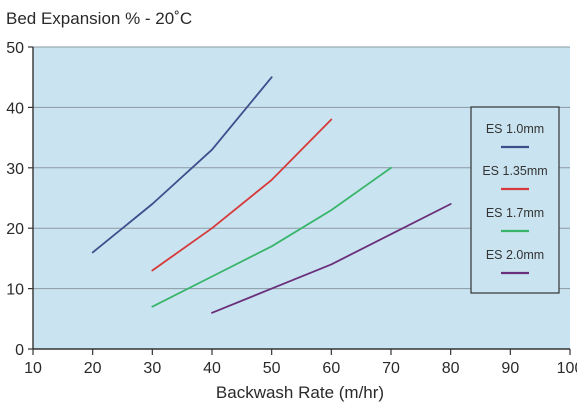 The height and width of the screenshot is (408, 577). What do you see at coordinates (93, 368) in the screenshot?
I see `x-tick-label: 20` at bounding box center [93, 368].